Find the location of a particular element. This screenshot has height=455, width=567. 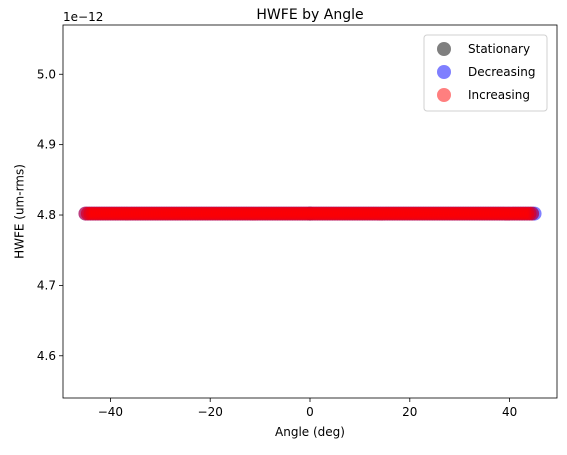

y-axis-label: HWFE (um-rms) is located at coordinates (20, 211).